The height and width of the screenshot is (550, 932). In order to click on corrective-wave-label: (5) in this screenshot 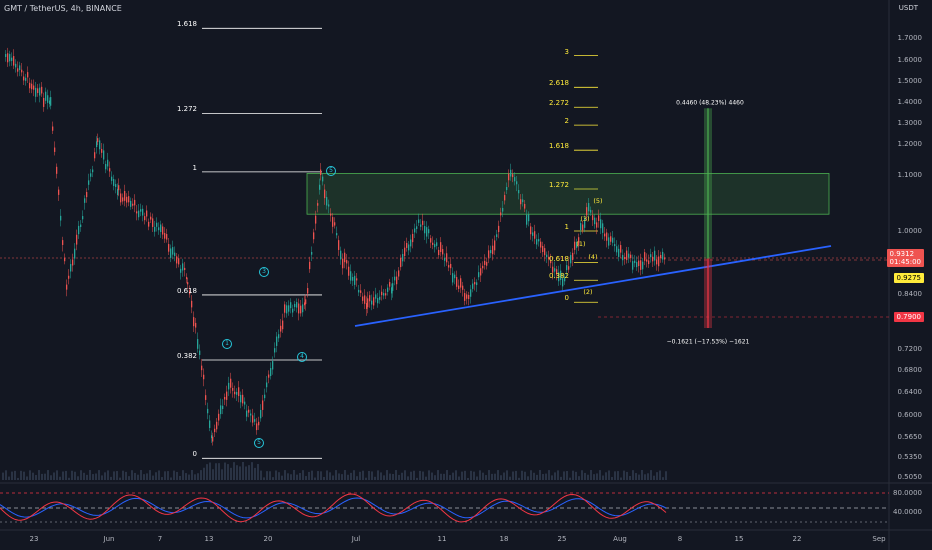, I will do `click(598, 201)`.